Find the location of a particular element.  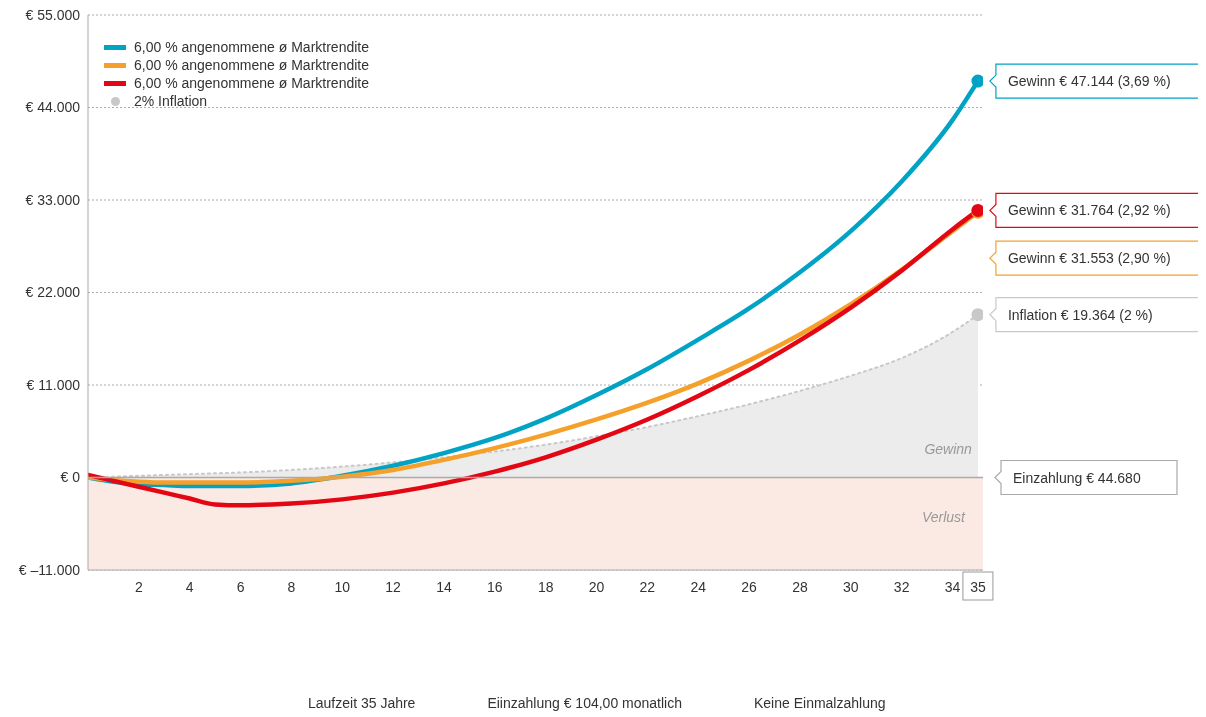

x-tick-label: 22 is located at coordinates (647, 587).